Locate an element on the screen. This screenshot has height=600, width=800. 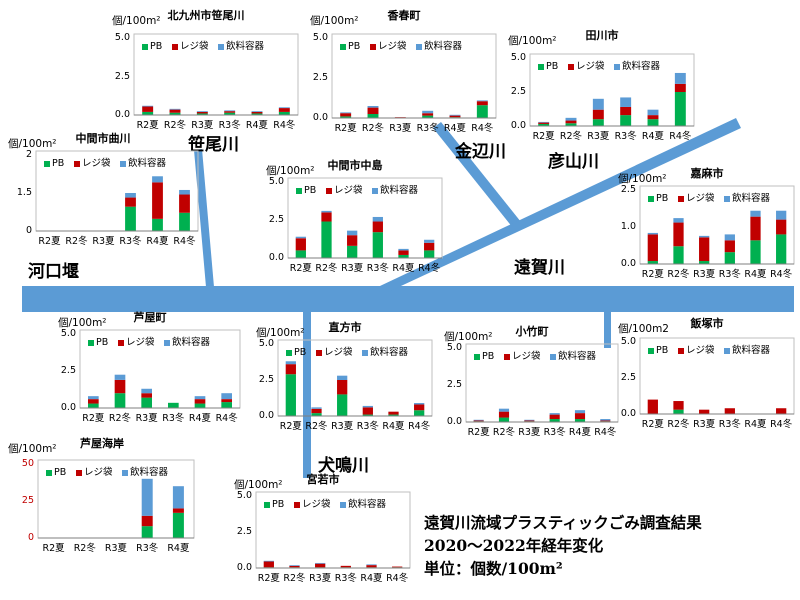
hikosan-river is located at coordinates (560, 205).